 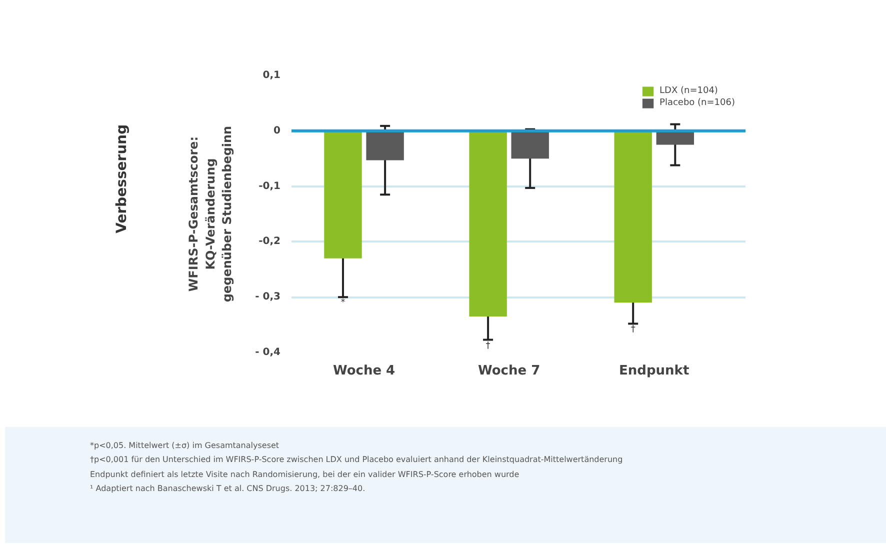 I want to click on text: *p<0,05. Mittelwert (±σ) im Gesamtanalyseset, so click(x=185, y=446).